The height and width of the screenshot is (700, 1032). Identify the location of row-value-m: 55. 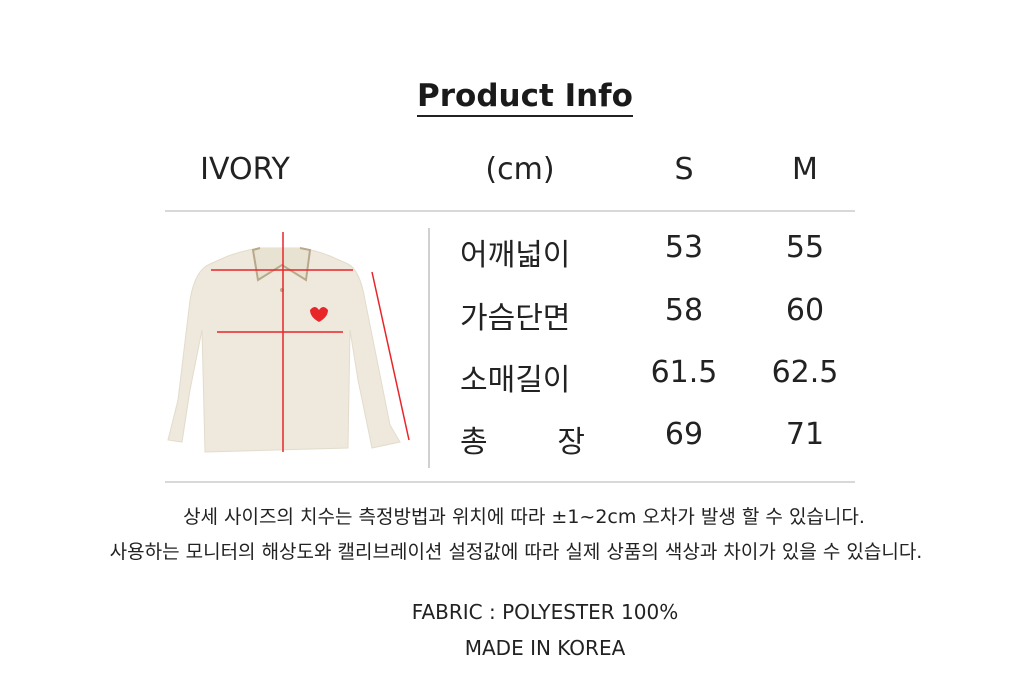
(805, 247).